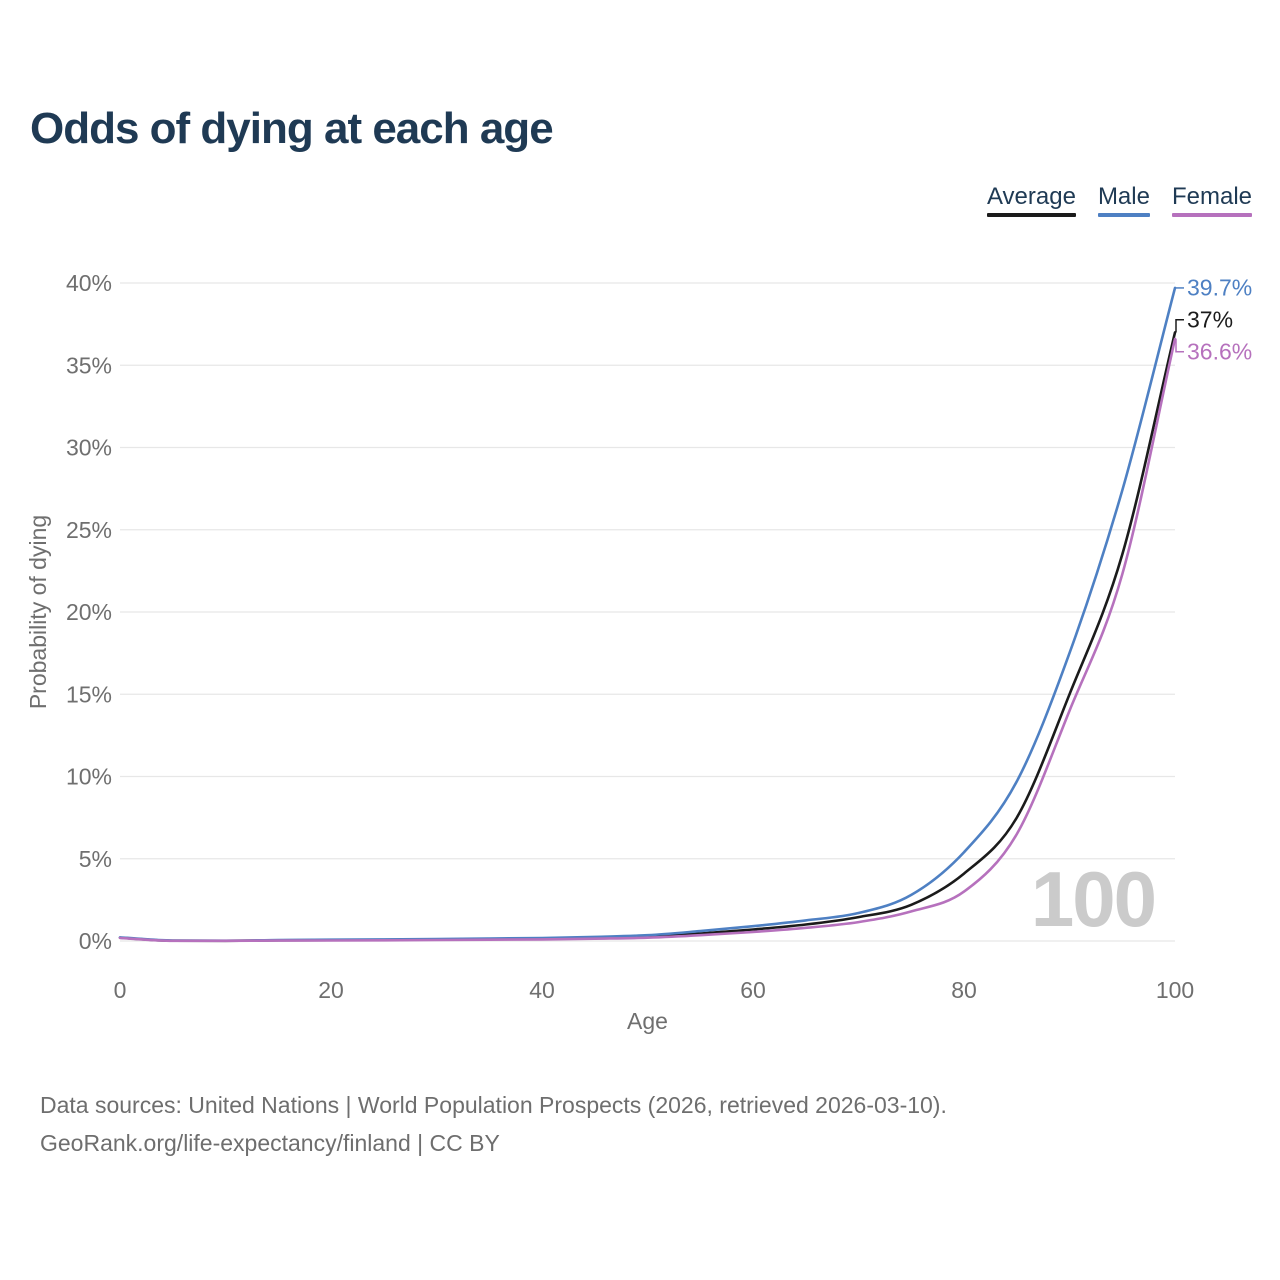 This screenshot has width=1280, height=1280. Describe the element at coordinates (331, 990) in the screenshot. I see `x-tick-label-20: 20` at that location.